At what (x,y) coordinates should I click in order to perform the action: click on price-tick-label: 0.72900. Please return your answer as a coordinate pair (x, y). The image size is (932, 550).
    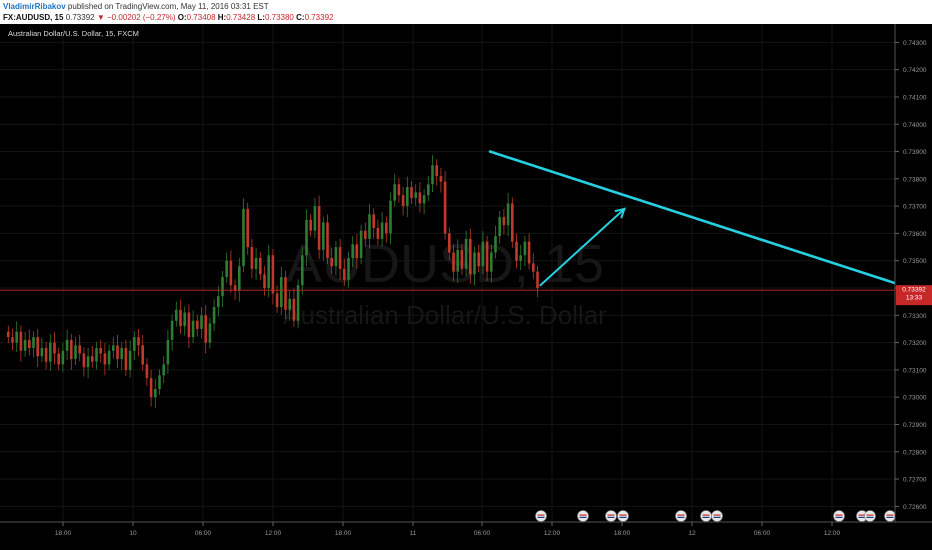
    Looking at the image, I should click on (915, 425).